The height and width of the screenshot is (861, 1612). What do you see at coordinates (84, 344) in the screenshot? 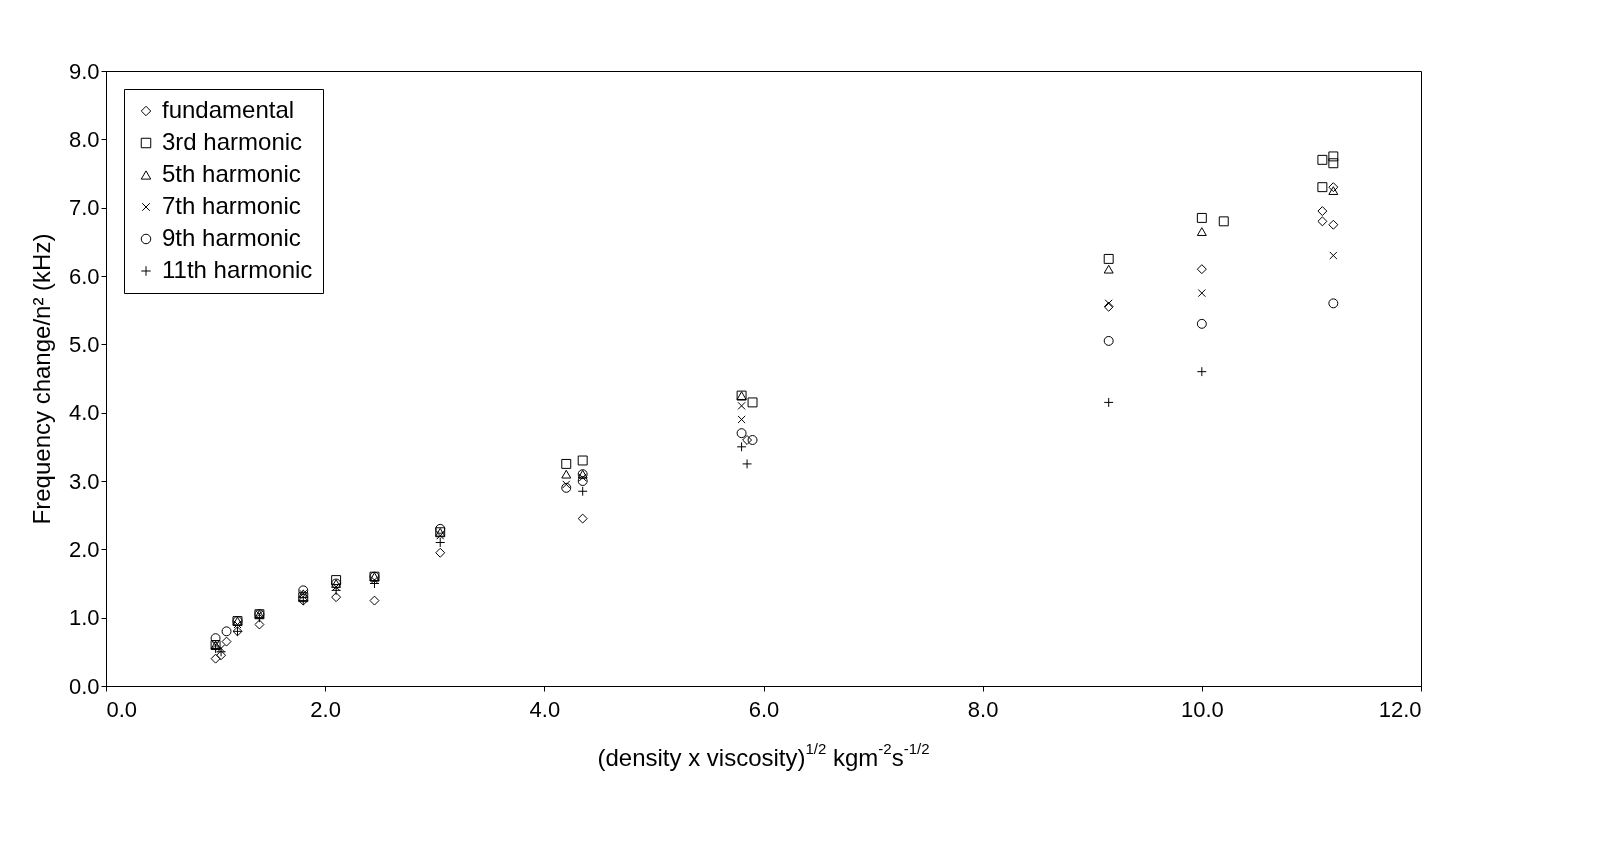
I see `y-tick-label: 5.0` at bounding box center [84, 344].